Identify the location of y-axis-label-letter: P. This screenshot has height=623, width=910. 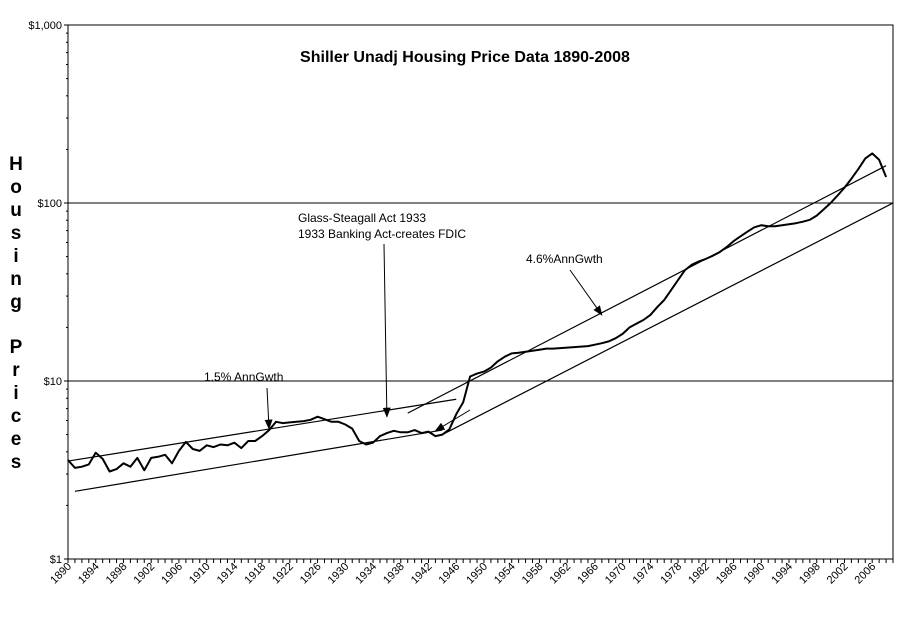
(16, 347).